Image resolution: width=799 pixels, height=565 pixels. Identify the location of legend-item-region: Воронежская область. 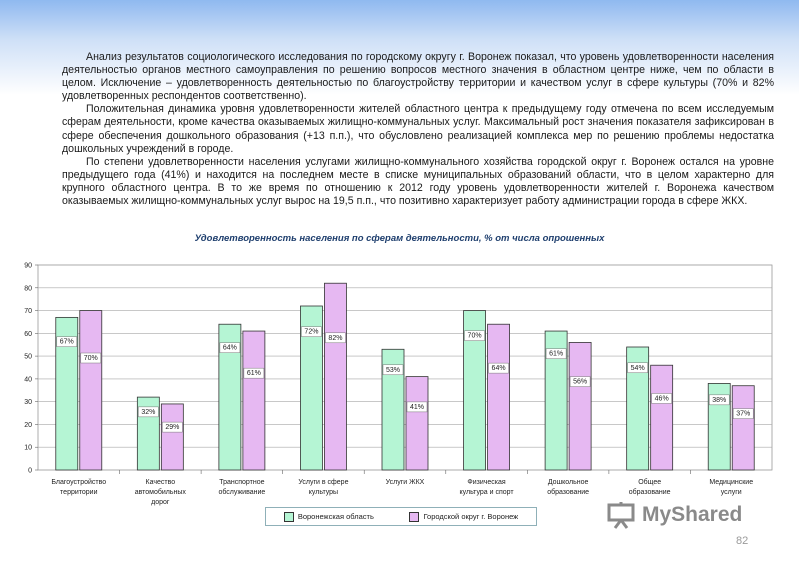
(328, 516).